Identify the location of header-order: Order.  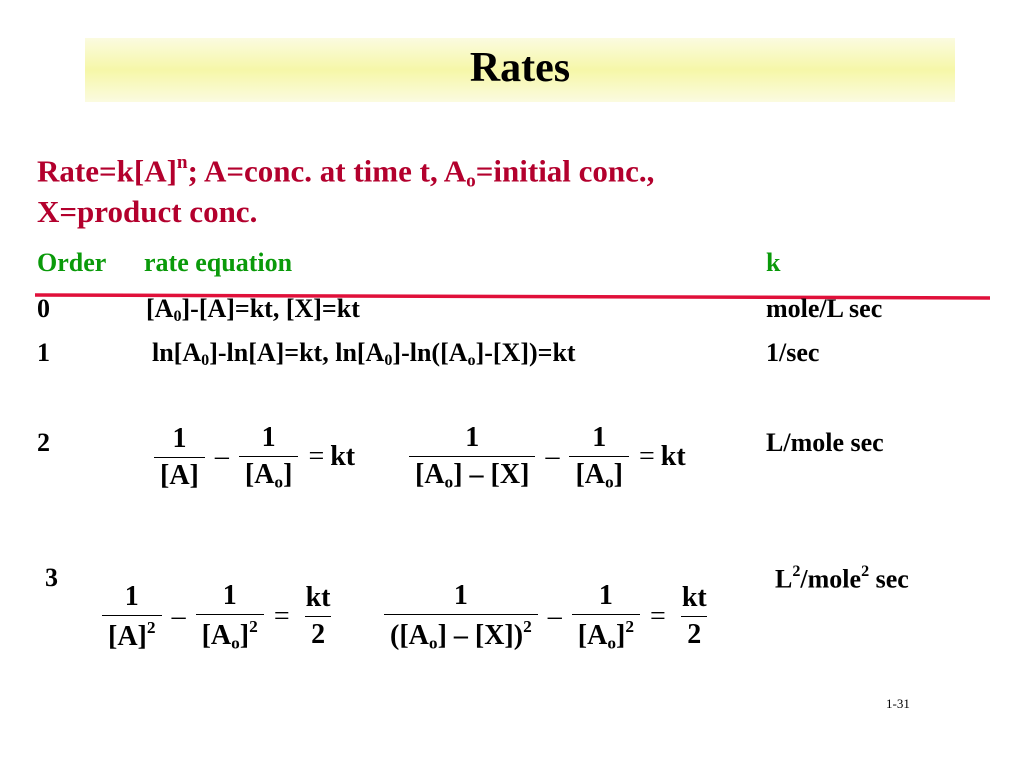
(72, 262).